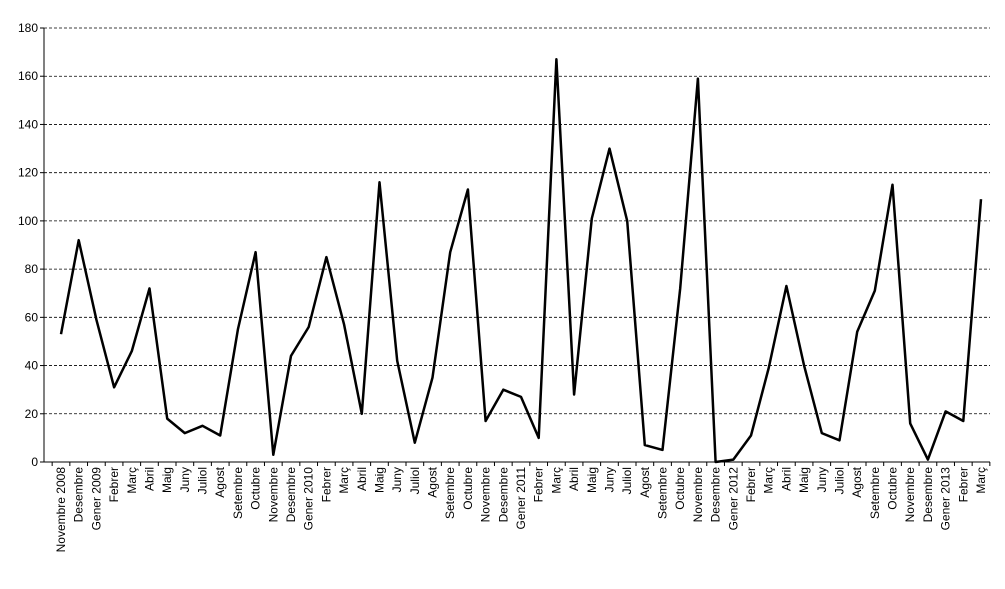  Describe the element at coordinates (521, 498) in the screenshot. I see `x-tick-label: Gener 2011` at that location.